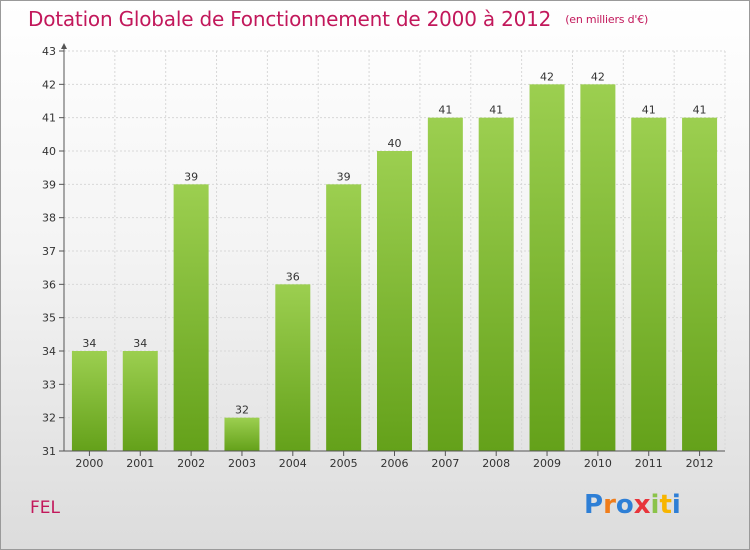 The width and height of the screenshot is (750, 550). I want to click on data-label: 32, so click(242, 410).